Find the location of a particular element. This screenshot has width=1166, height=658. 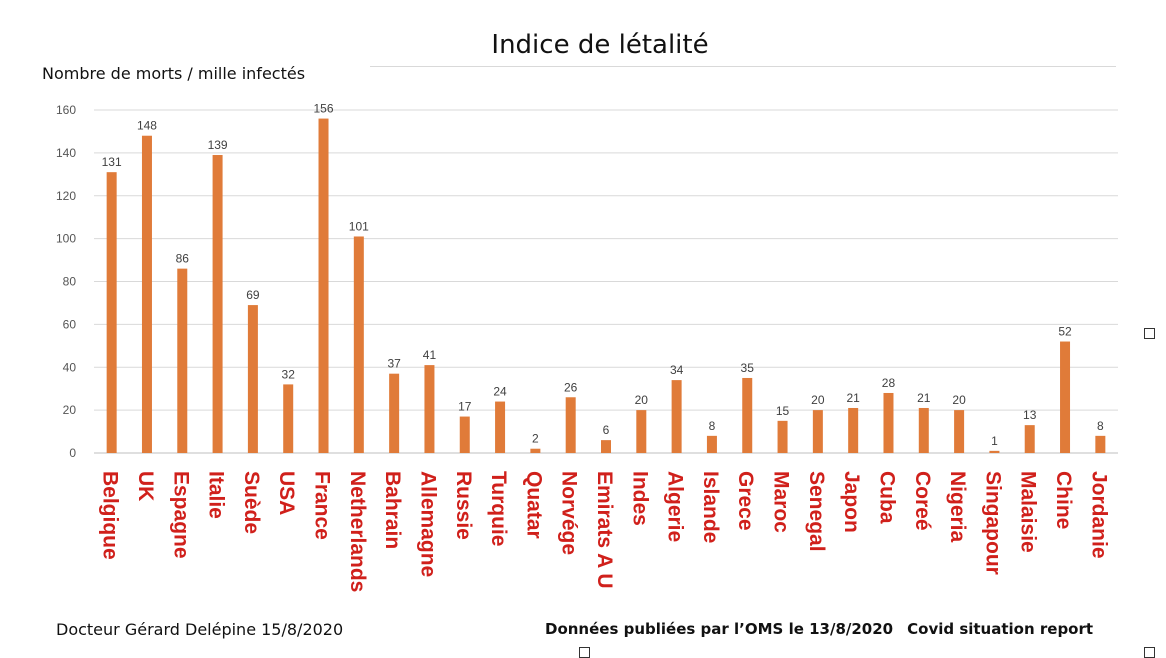

bar-value-label: 17 is located at coordinates (465, 407).